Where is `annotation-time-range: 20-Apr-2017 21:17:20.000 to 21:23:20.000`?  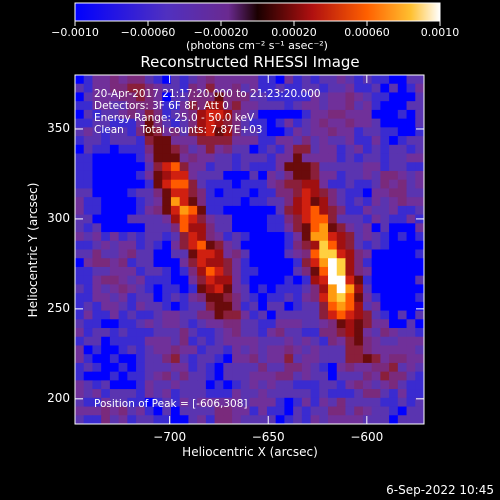
annotation-time-range: 20-Apr-2017 21:17:20.000 to 21:23:20.000 is located at coordinates (207, 94).